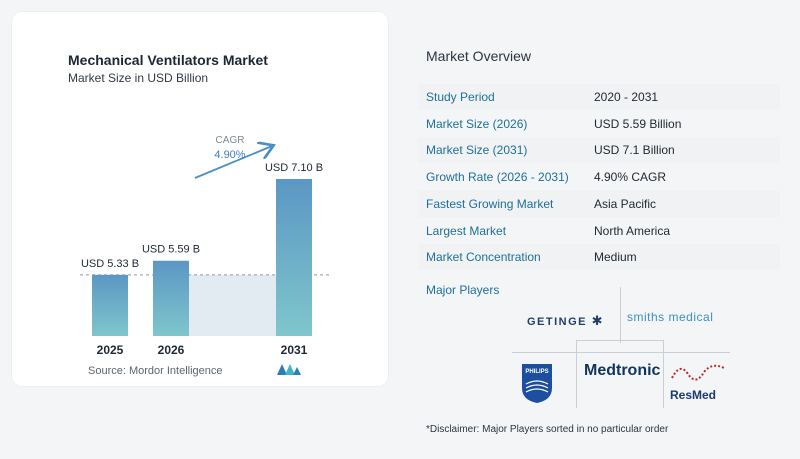 The width and height of the screenshot is (800, 459). What do you see at coordinates (138, 78) in the screenshot?
I see `chart-subtitle: Market Size in USD Billion` at bounding box center [138, 78].